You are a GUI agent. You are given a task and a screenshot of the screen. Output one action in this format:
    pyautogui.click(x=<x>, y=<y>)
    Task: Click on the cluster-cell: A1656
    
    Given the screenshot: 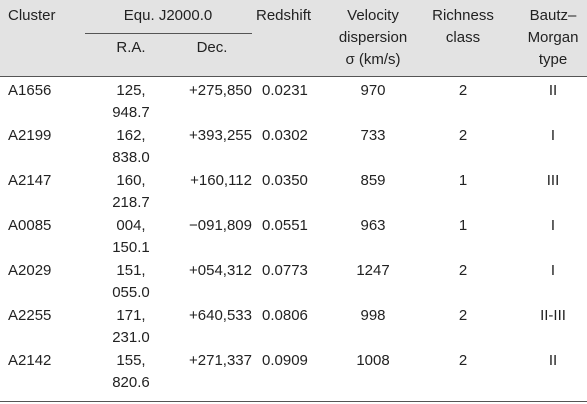 What is the action you would take?
    pyautogui.click(x=30, y=90)
    